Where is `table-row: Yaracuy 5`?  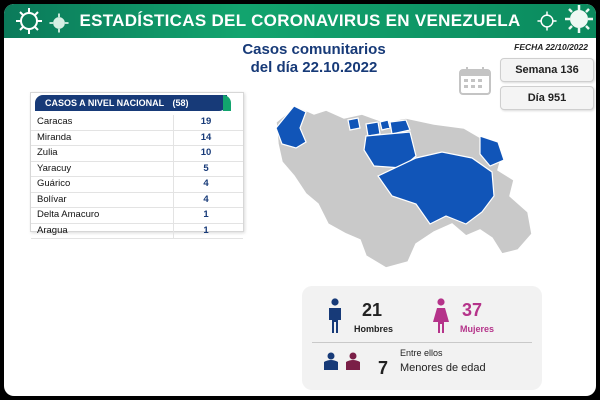 table-row: Yaracuy 5 is located at coordinates (137, 169).